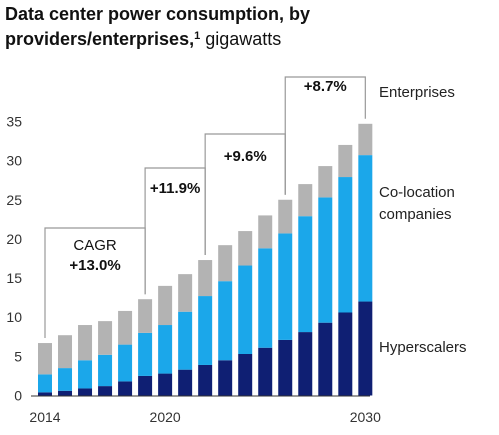 This screenshot has height=435, width=499. Describe the element at coordinates (14, 200) in the screenshot. I see `y-tick-label-25: 25` at that location.